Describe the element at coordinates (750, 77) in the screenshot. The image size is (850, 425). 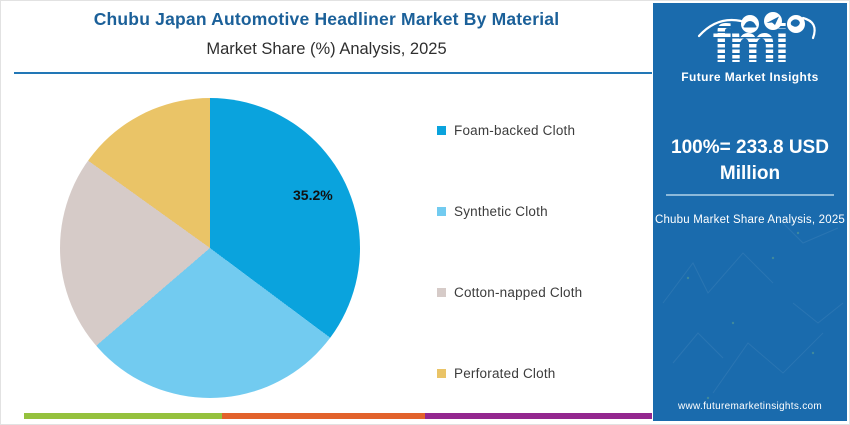
I see `fmi-logo-subtext: Future Market Insights` at that location.